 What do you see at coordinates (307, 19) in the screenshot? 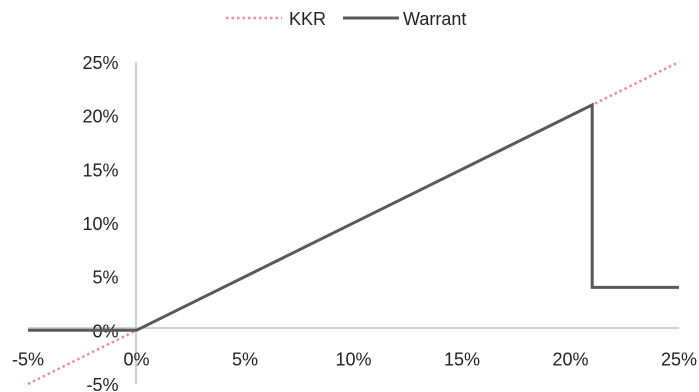
I see `legend-label-kkr: KKR` at bounding box center [307, 19].